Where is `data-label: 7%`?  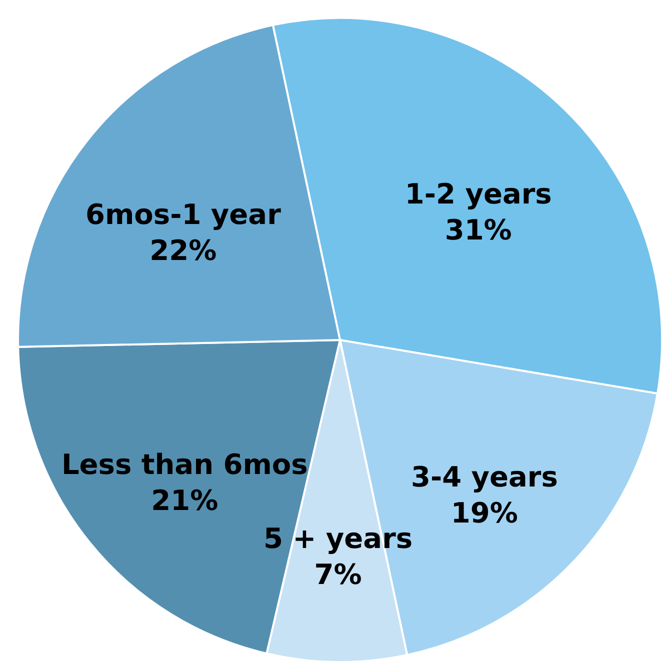 data-label: 7% is located at coordinates (338, 574).